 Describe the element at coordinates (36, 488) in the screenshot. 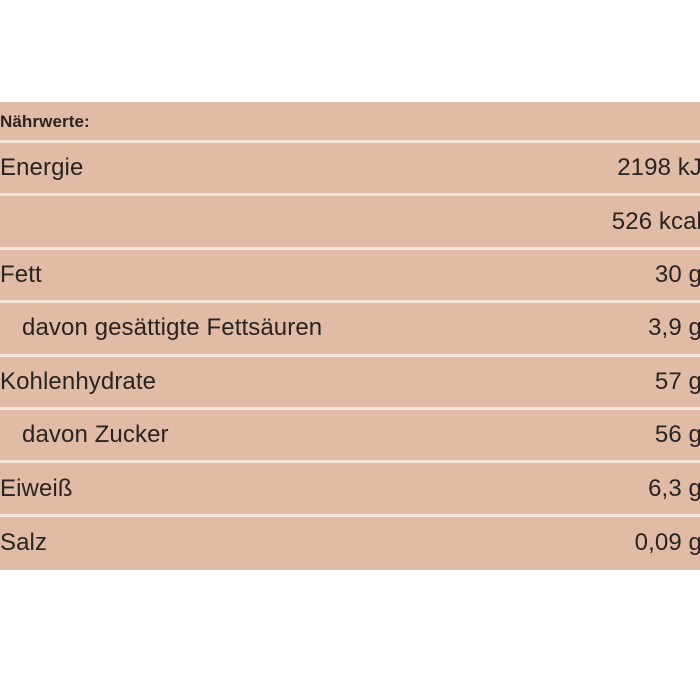

I see `nutrient-label: Eiweiß` at that location.